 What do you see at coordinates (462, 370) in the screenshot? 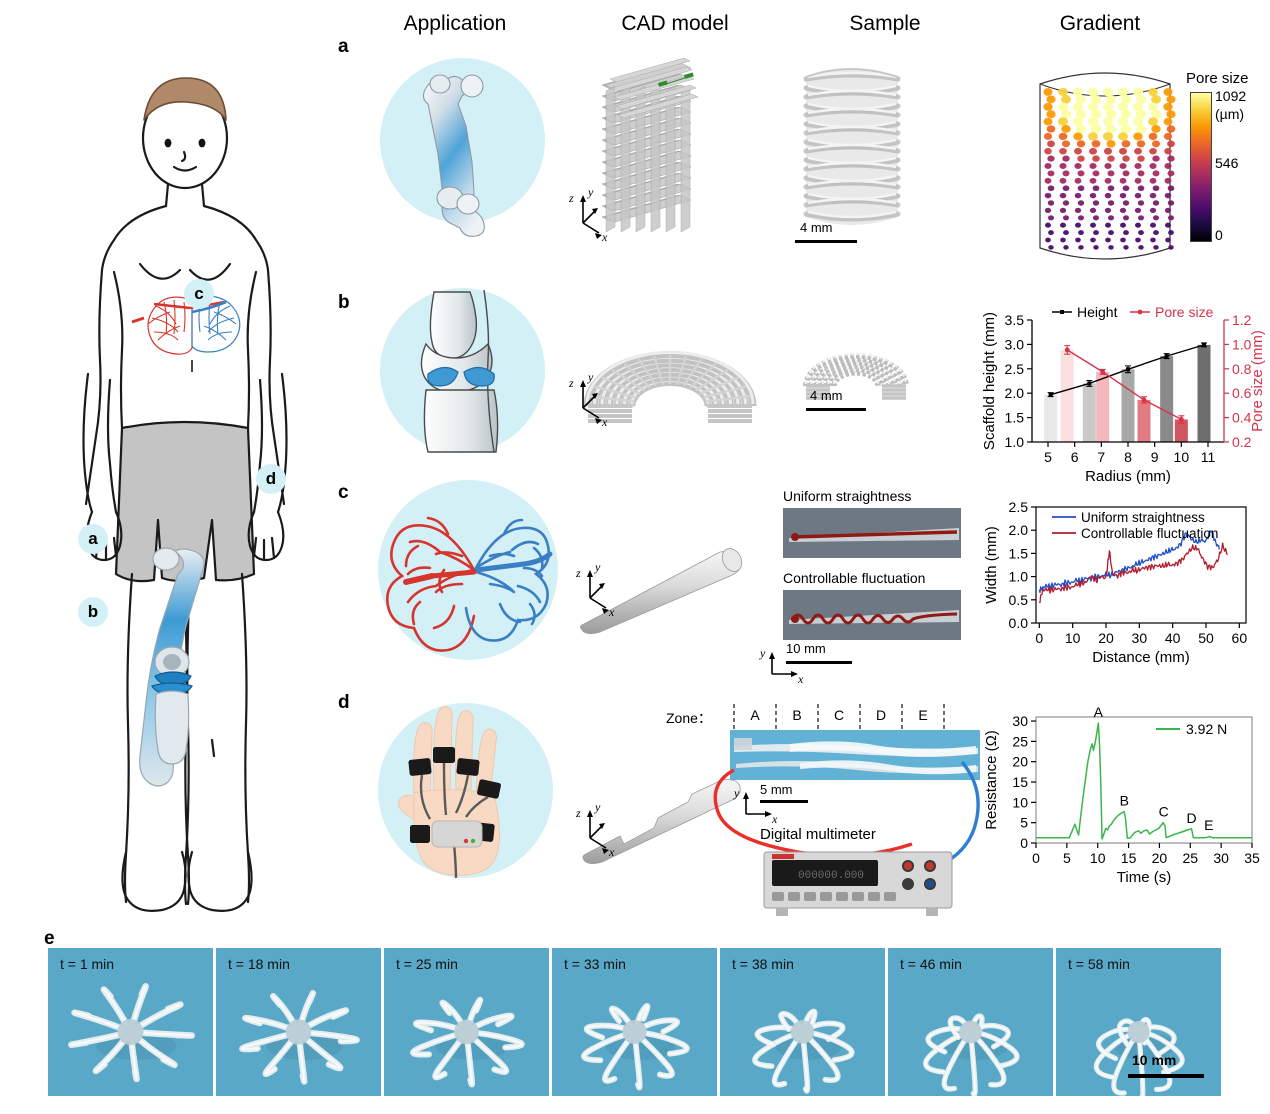
I see `panel-b-knee-illustration` at bounding box center [462, 370].